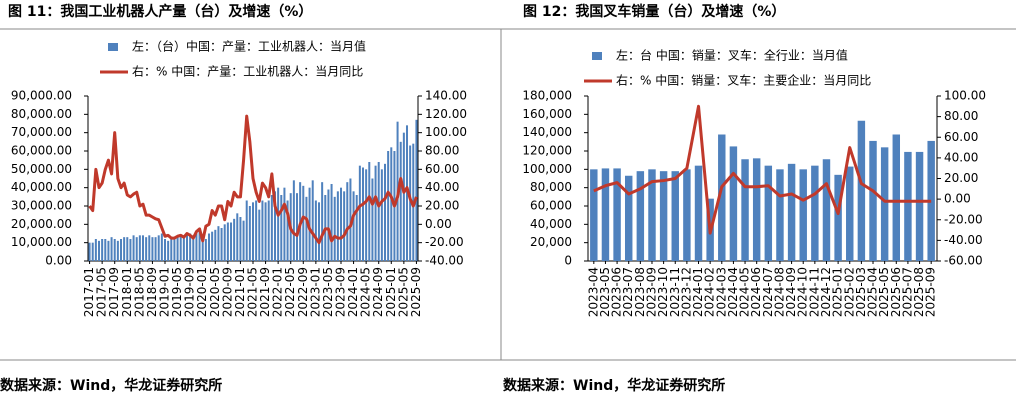 Image resolution: width=1016 pixels, height=408 pixels. What do you see at coordinates (547, 151) in the screenshot?
I see `y-tick-label: 120,000` at bounding box center [547, 151].